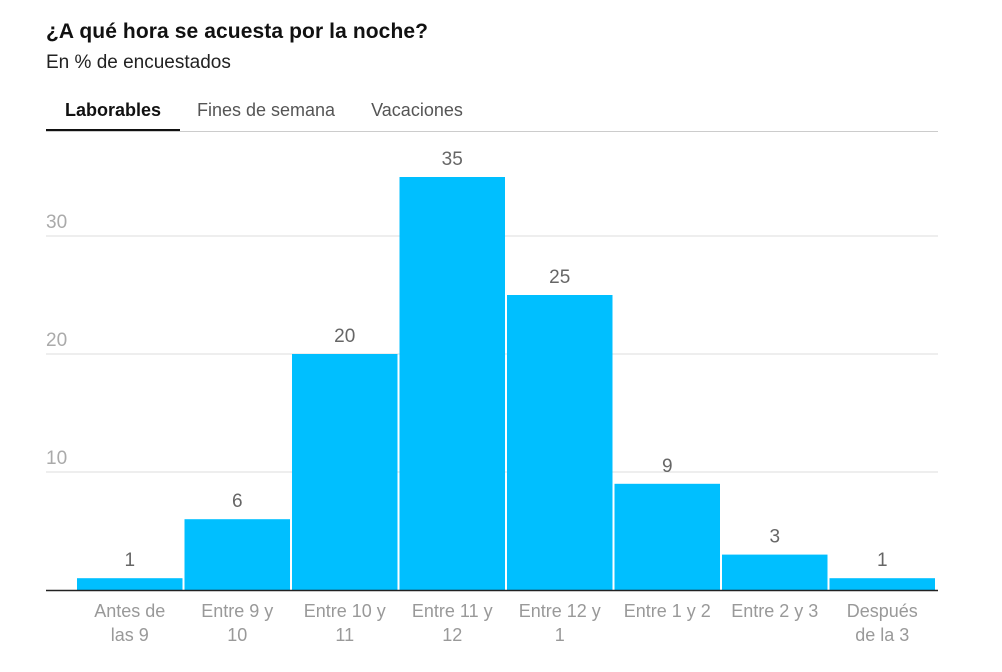 The image size is (1002, 672). I want to click on data-label: 25, so click(559, 277).